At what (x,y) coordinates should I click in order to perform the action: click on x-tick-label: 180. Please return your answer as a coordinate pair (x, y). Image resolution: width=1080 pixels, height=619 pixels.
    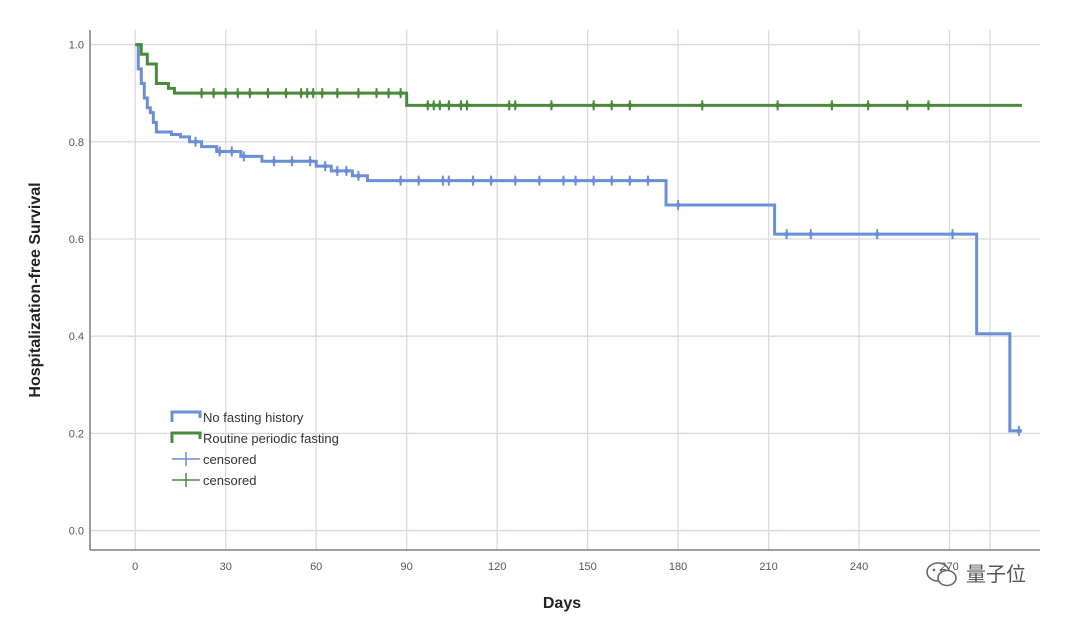
    Looking at the image, I should click on (678, 567).